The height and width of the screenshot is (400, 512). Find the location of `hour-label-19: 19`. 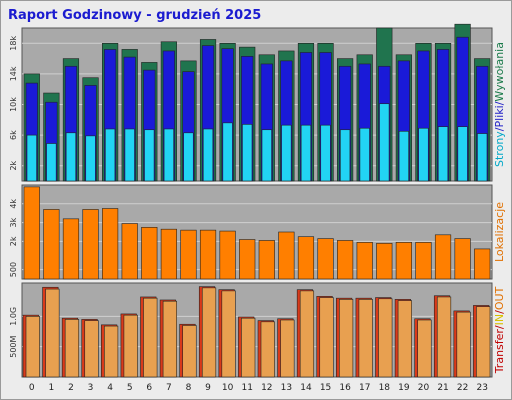

hour-label-19: 19 is located at coordinates (404, 388).